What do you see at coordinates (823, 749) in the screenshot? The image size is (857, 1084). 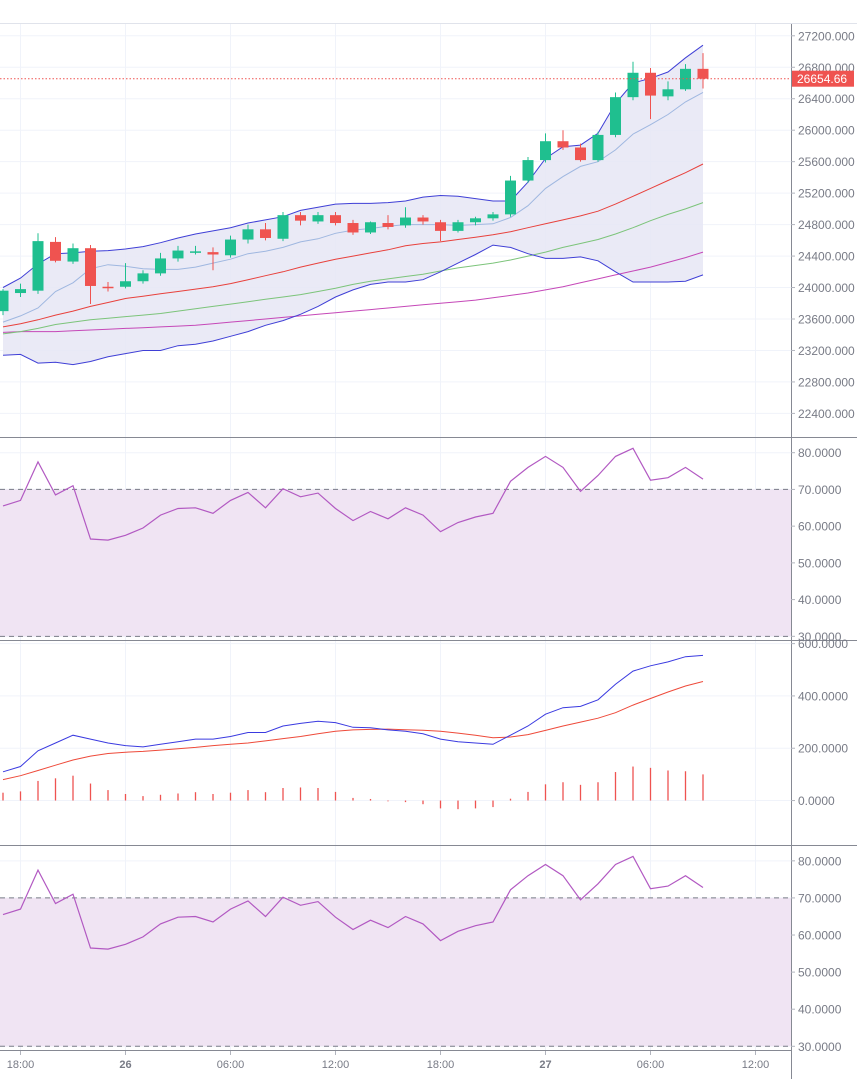 I see `y-tick-label: 200.0000` at bounding box center [823, 749].